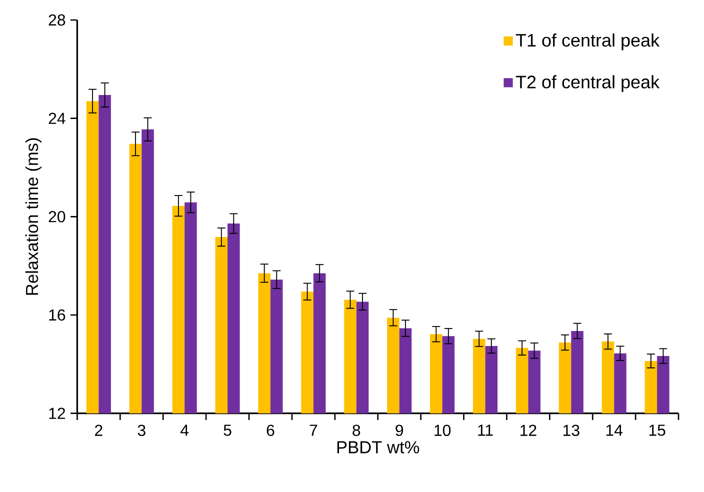 Image resolution: width=704 pixels, height=492 pixels. I want to click on x-tick-label: 9, so click(400, 430).